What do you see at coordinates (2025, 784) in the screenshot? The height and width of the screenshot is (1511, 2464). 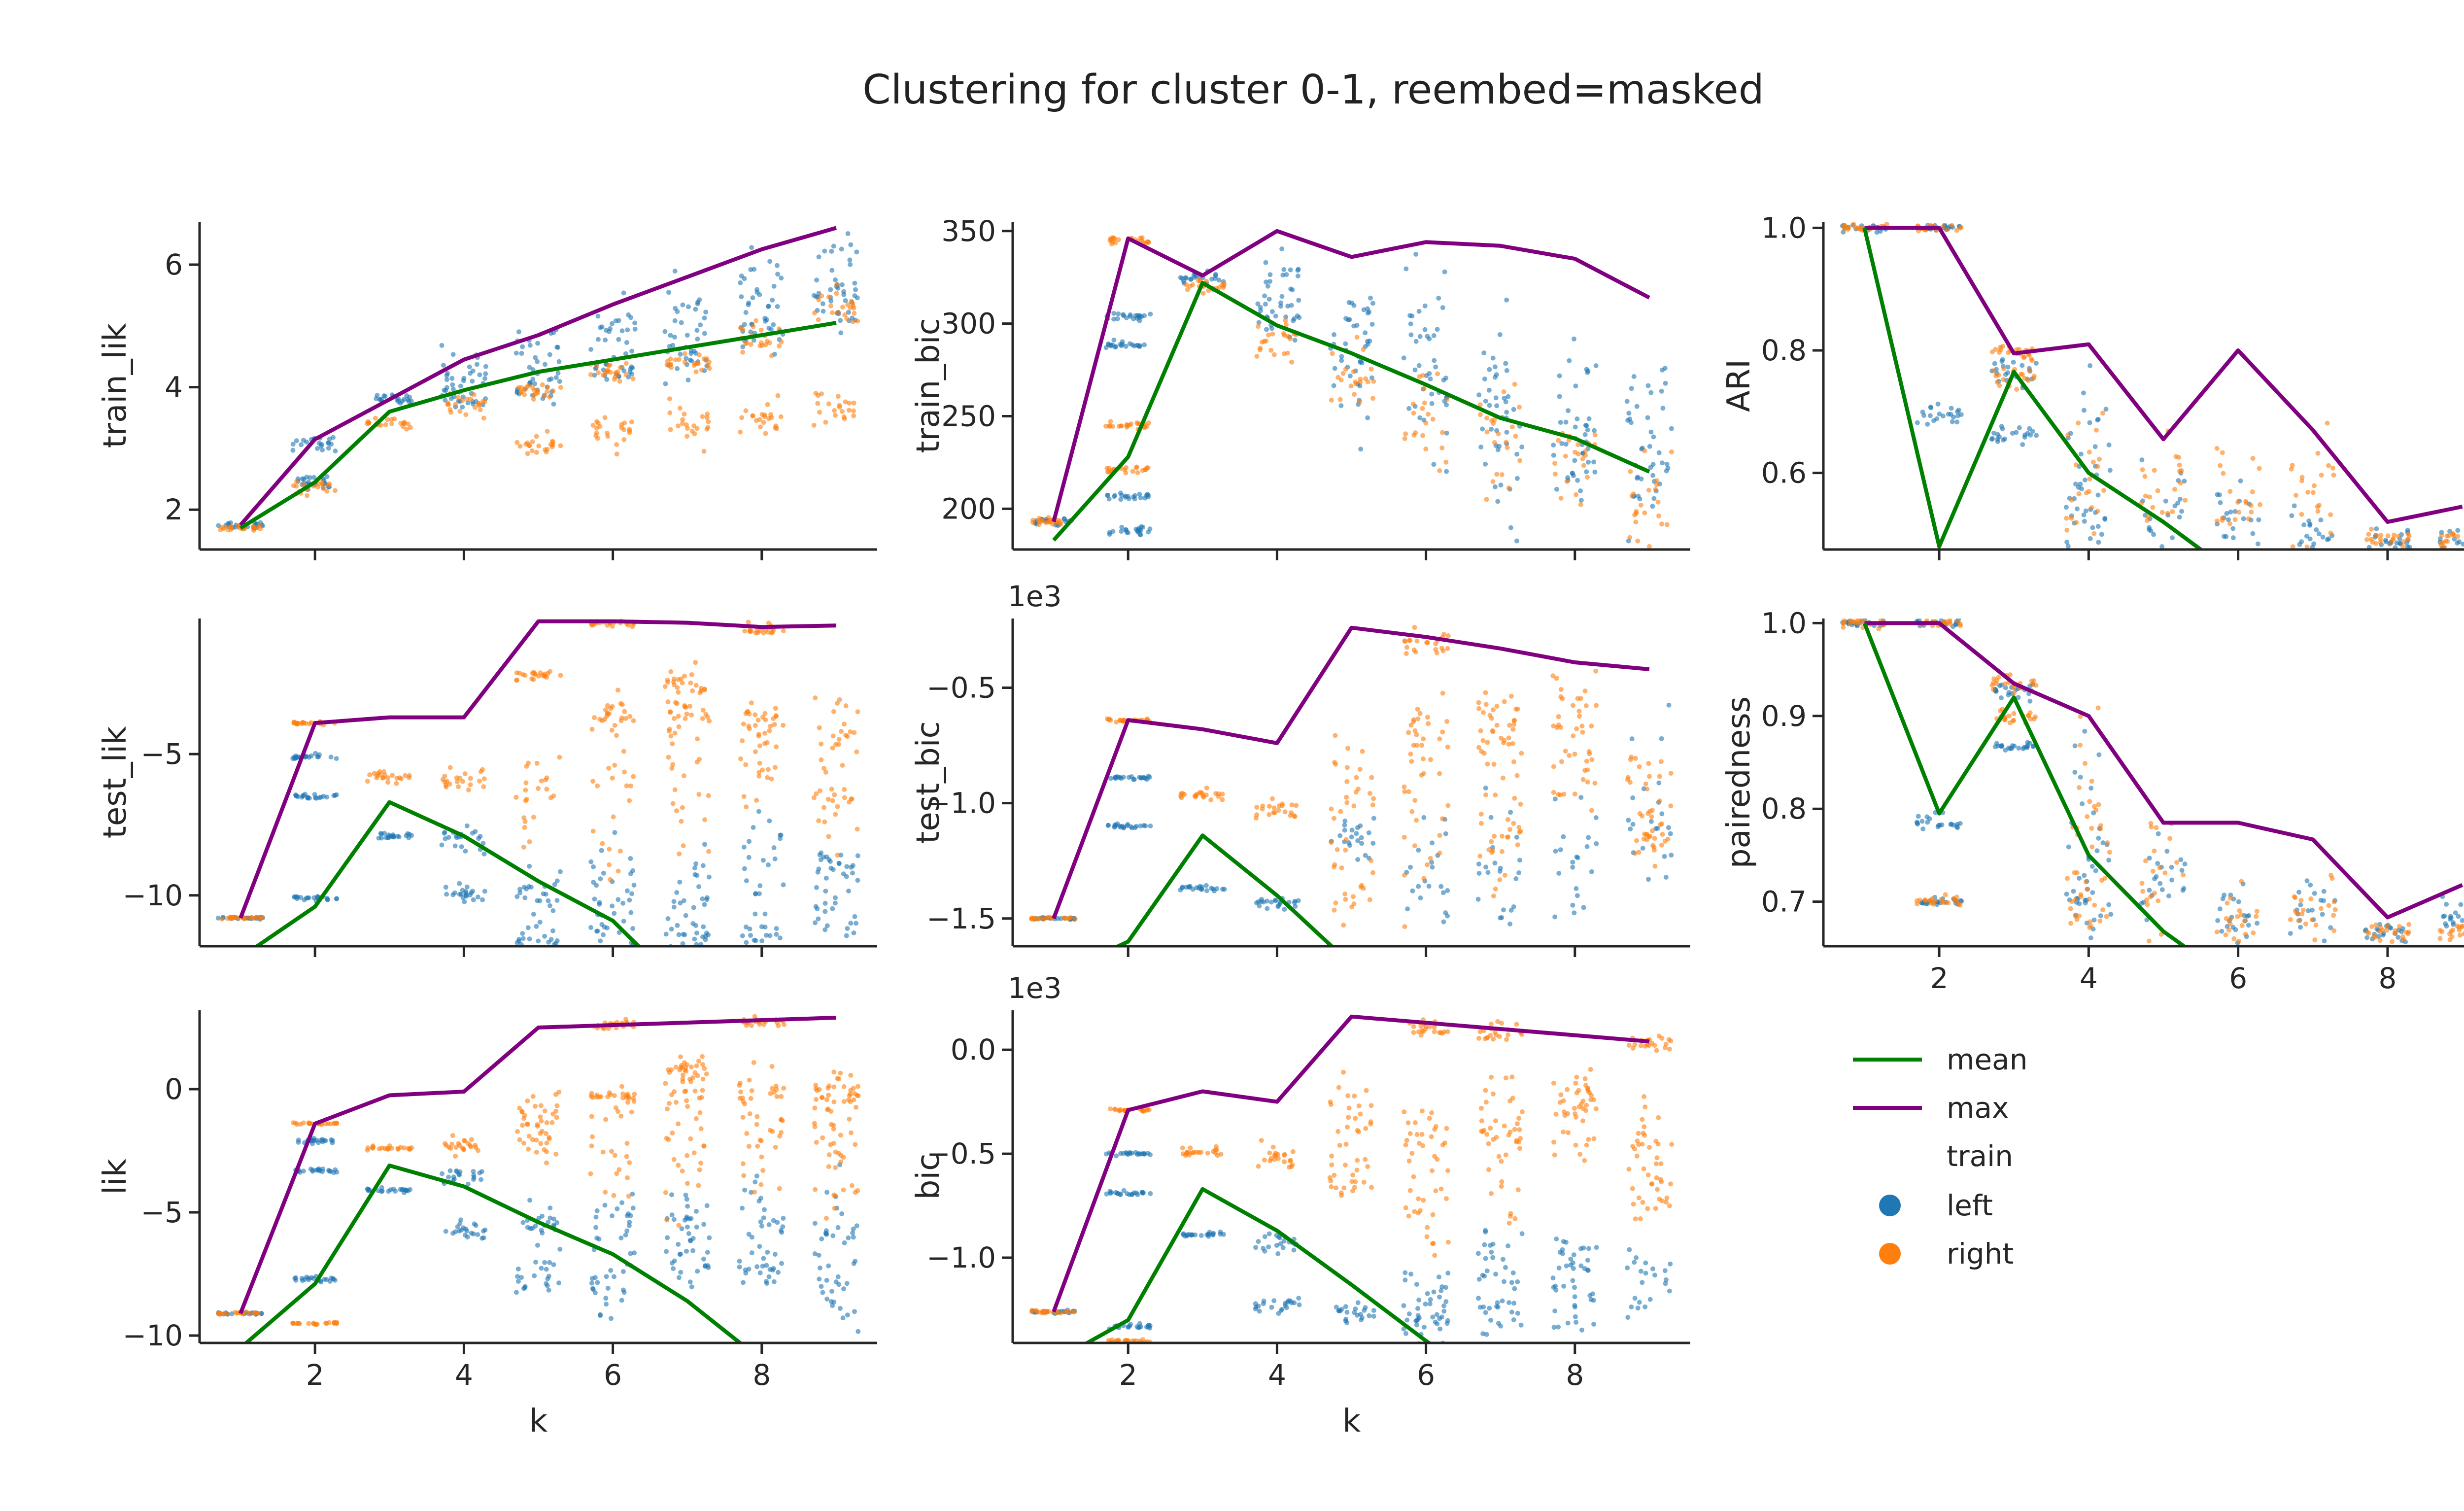 I see `pairedness-mean-line` at bounding box center [2025, 784].